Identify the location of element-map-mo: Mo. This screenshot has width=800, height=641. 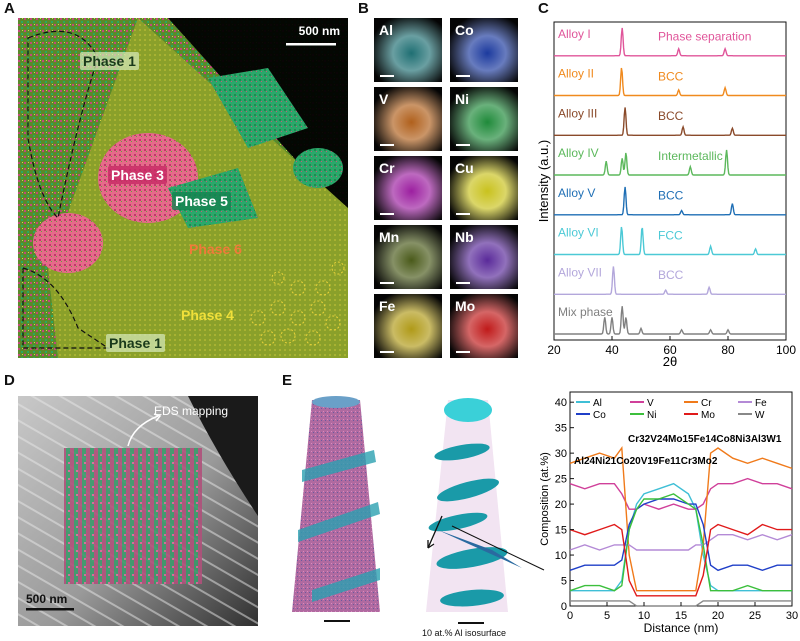
(484, 326).